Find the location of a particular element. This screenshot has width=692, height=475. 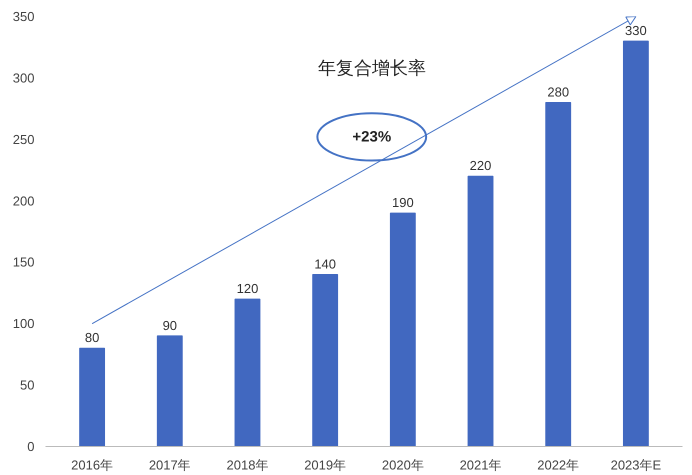

y-tick-label: 0 is located at coordinates (31, 446).